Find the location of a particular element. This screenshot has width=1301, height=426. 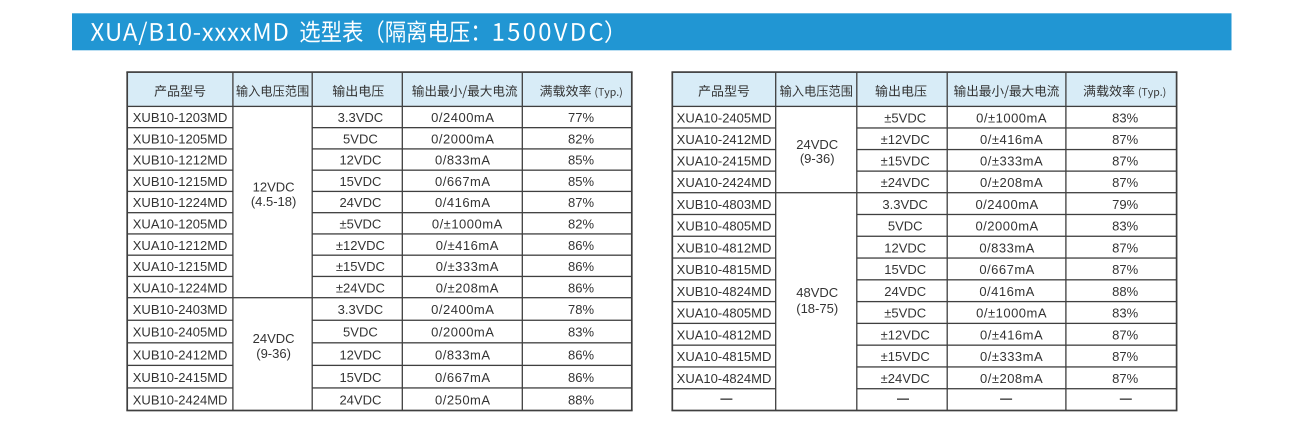

svg-text: 85% is located at coordinates (581, 181).